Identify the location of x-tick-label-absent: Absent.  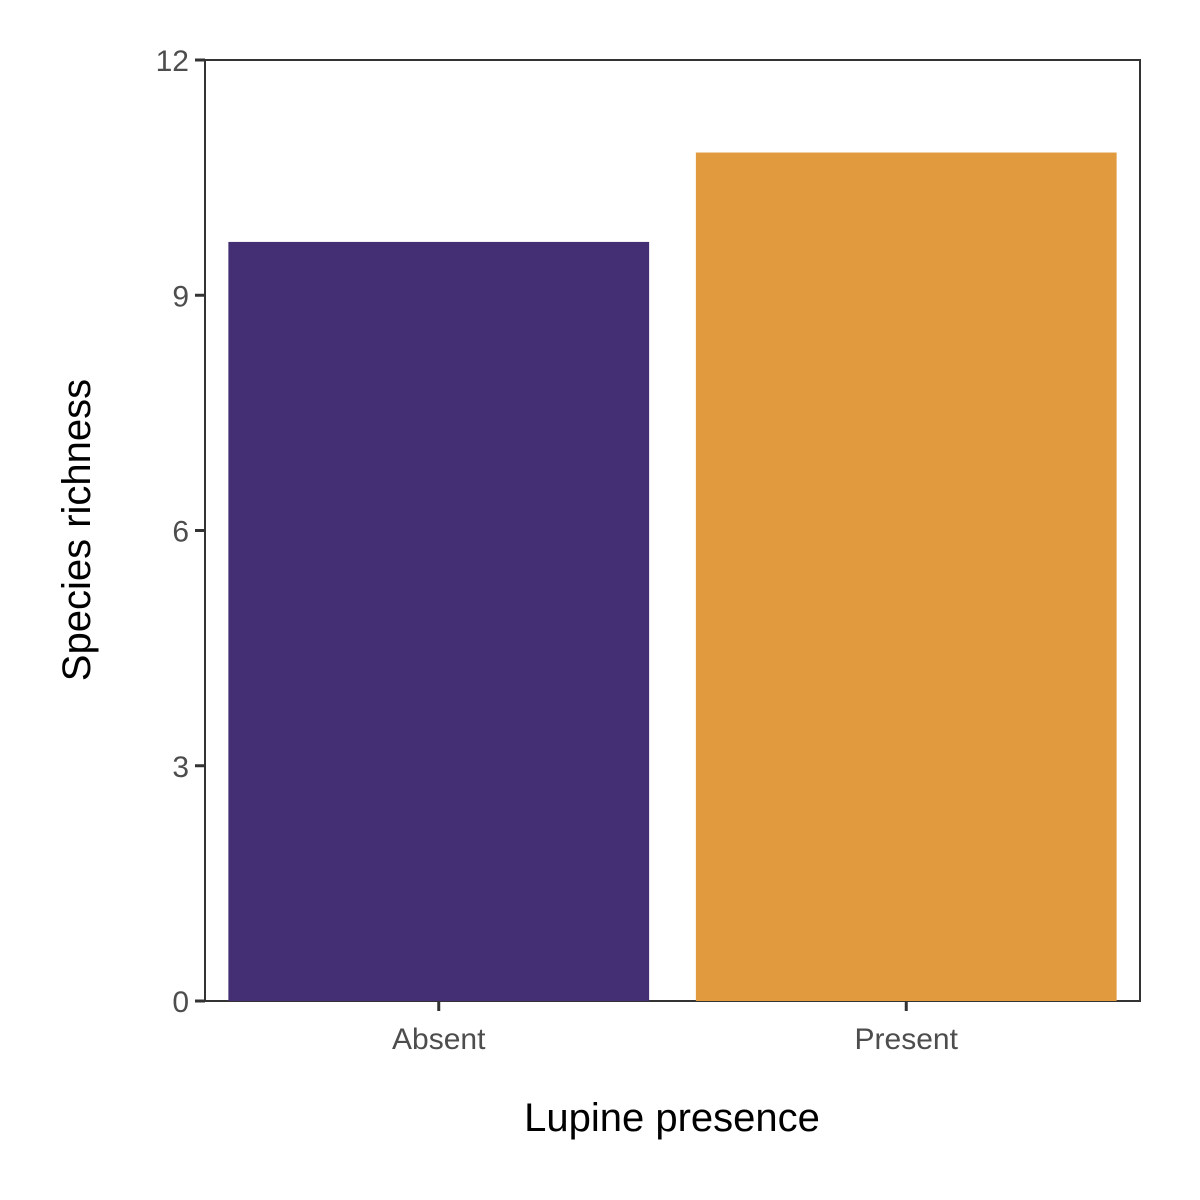
(439, 1039).